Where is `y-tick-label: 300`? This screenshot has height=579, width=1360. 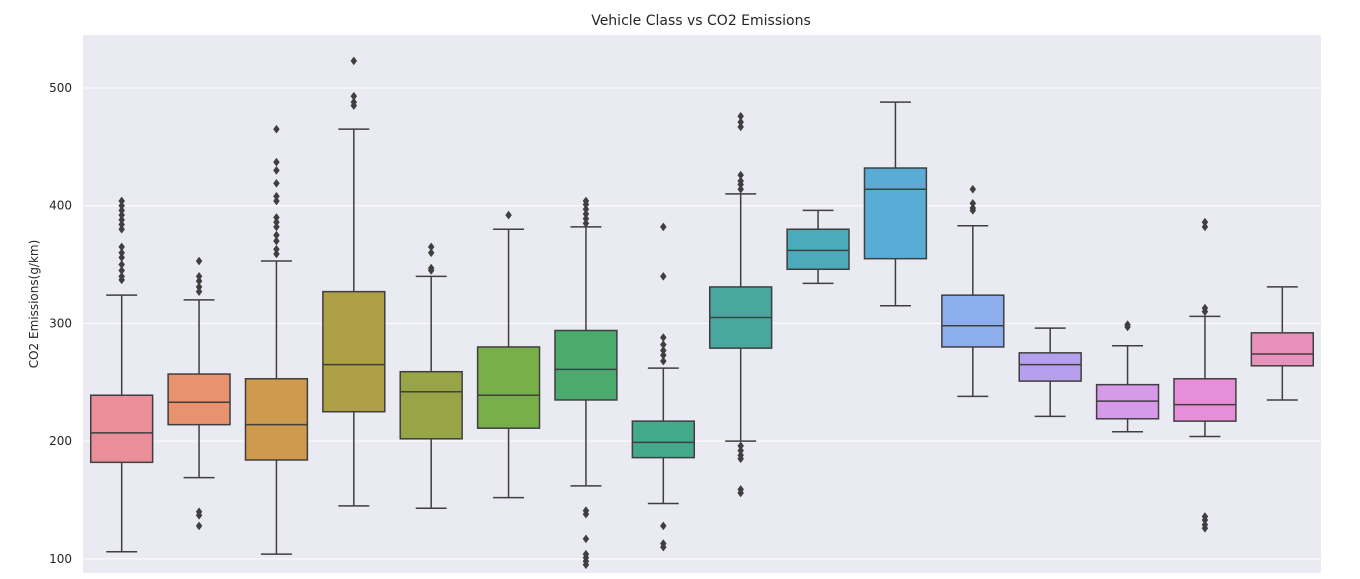
y-tick-label: 300 is located at coordinates (60, 323).